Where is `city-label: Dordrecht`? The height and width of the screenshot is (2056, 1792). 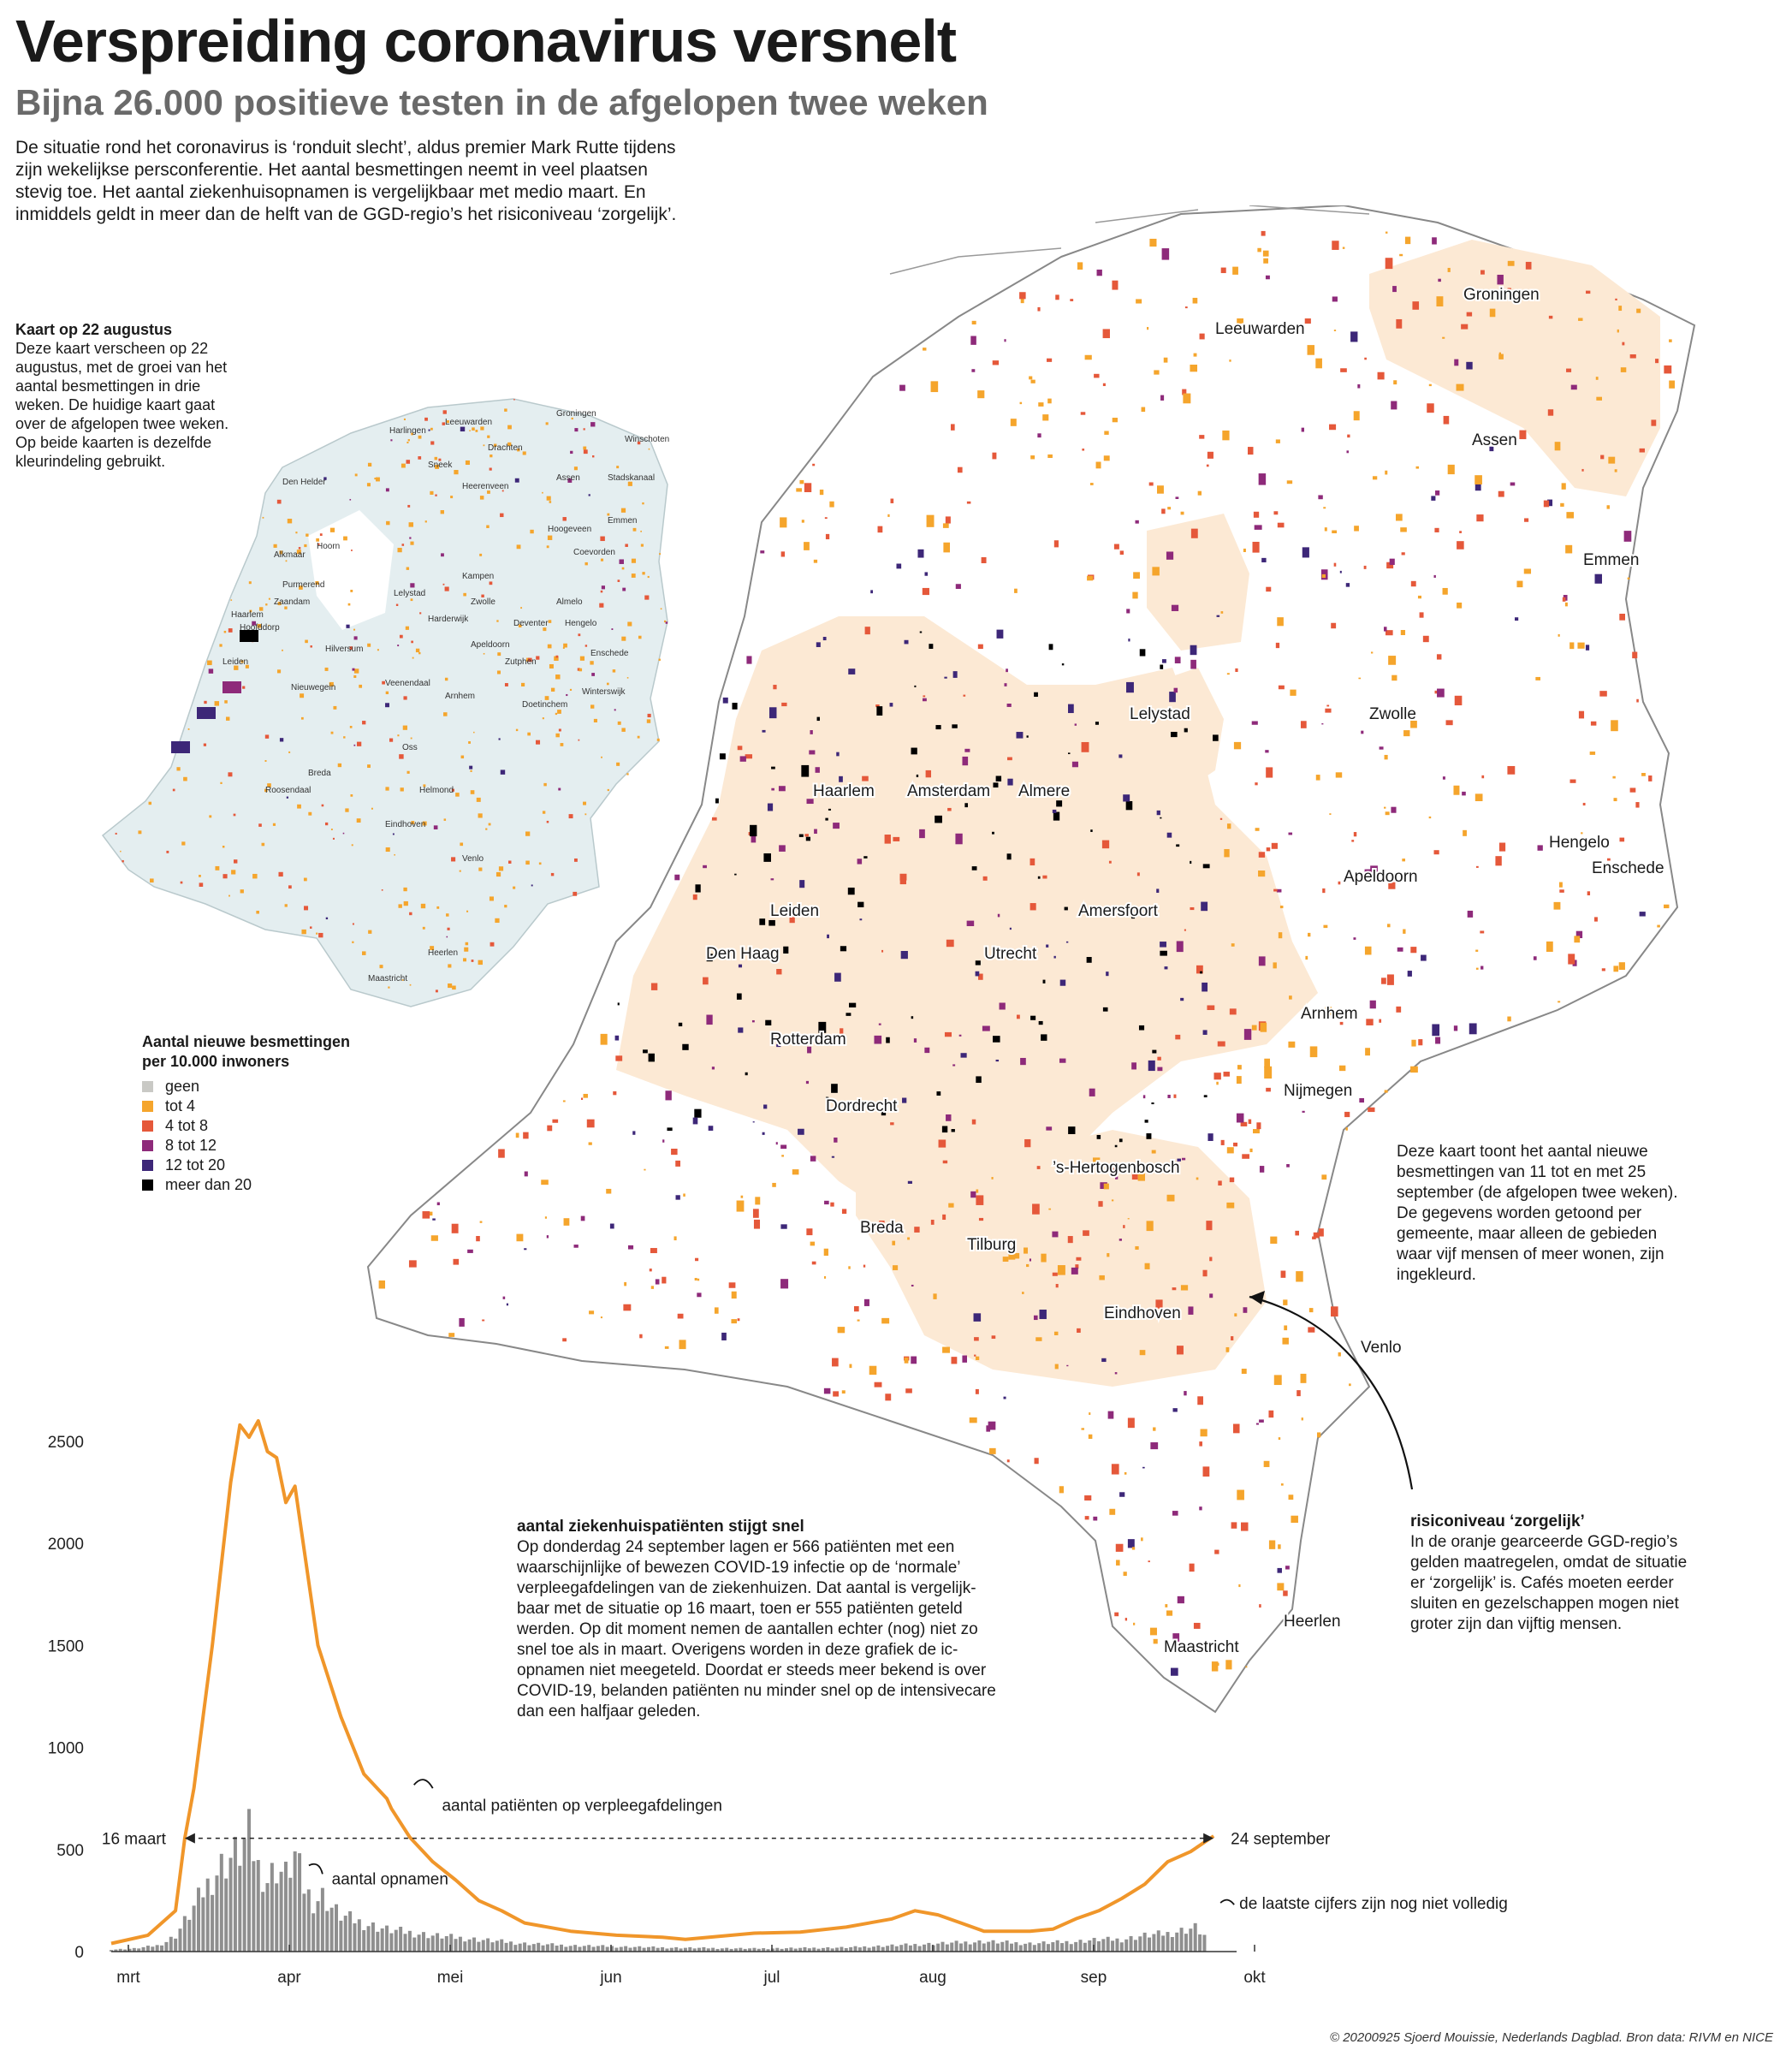
city-label: Dordrecht is located at coordinates (862, 1106).